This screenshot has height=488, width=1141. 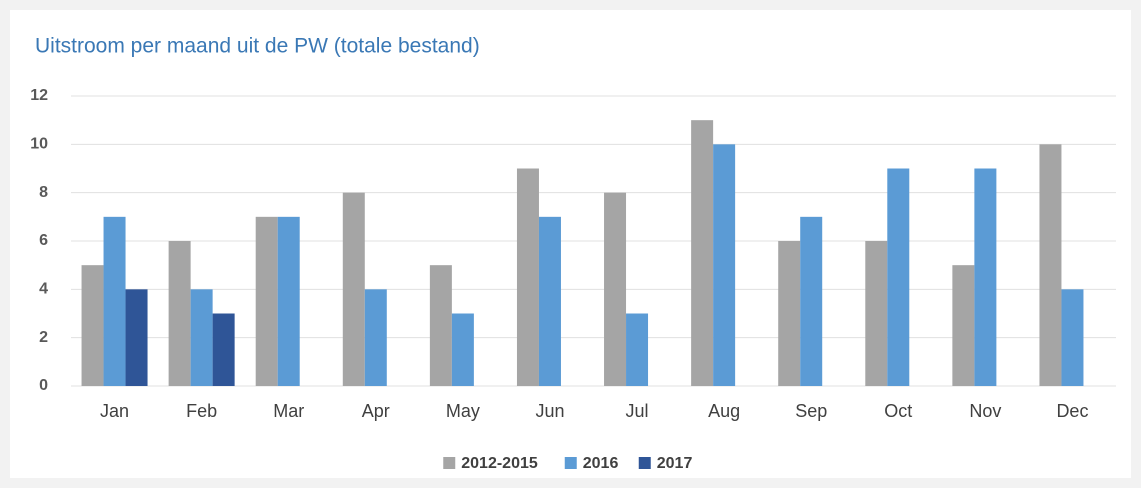 What do you see at coordinates (637, 411) in the screenshot?
I see `x-tick-label: Jul` at bounding box center [637, 411].